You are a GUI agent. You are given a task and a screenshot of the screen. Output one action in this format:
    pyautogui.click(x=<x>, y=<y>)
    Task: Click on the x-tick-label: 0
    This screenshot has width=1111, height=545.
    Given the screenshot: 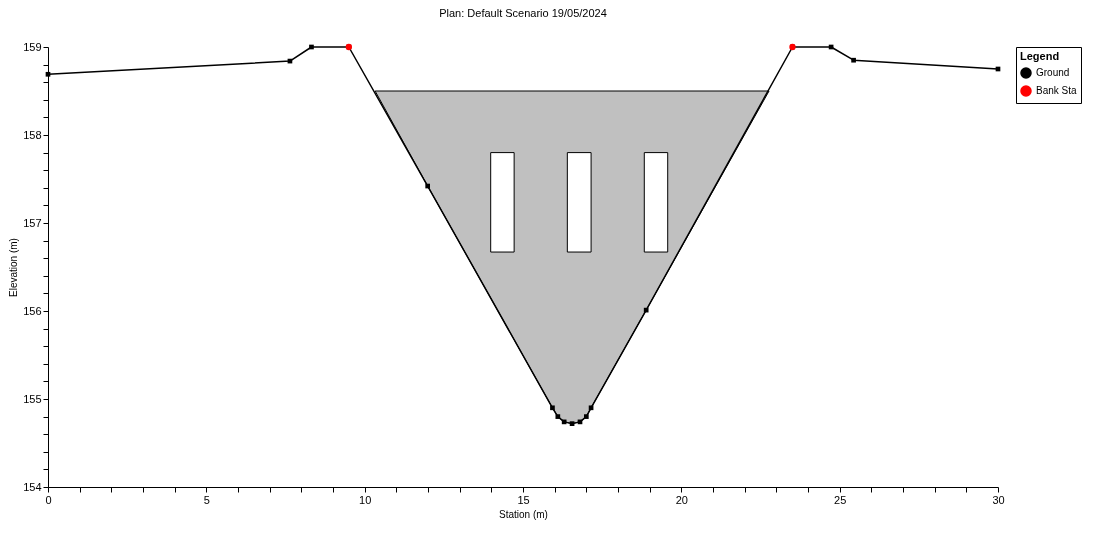 What is the action you would take?
    pyautogui.click(x=48, y=499)
    